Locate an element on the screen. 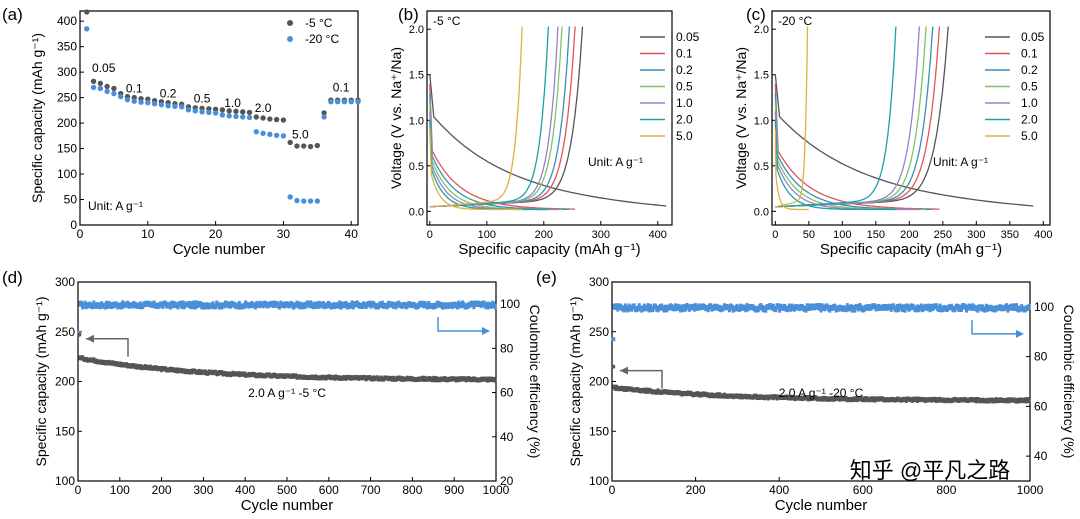 The height and width of the screenshot is (519, 1080). y-tick-label: 100 is located at coordinates (599, 481).